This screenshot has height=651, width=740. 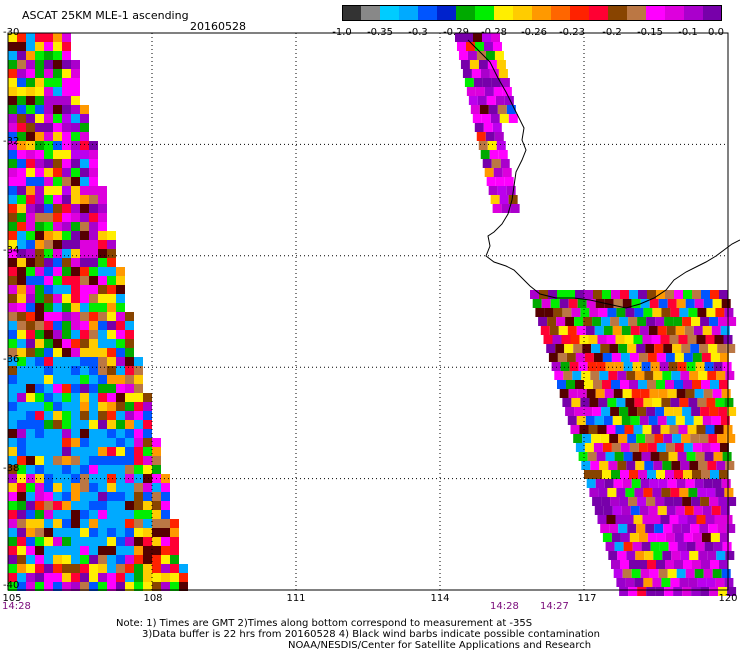 I want to click on lat-label: -34, so click(x=11, y=250).